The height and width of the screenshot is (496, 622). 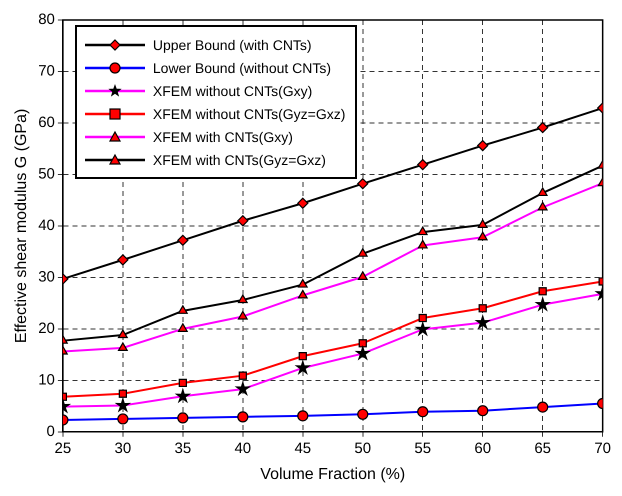 What do you see at coordinates (303, 448) in the screenshot?
I see `x-tick-label: 45` at bounding box center [303, 448].